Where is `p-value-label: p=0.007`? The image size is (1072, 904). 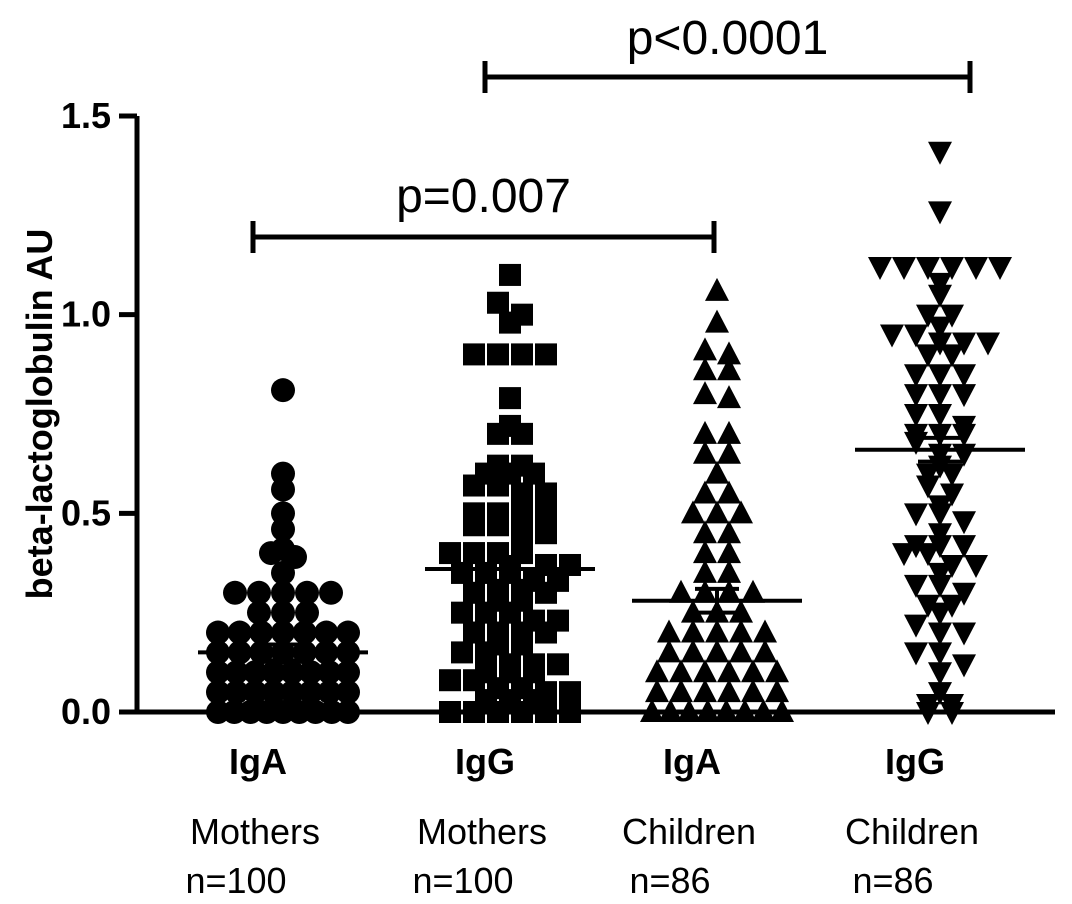
p-value-label: p=0.007 is located at coordinates (483, 196).